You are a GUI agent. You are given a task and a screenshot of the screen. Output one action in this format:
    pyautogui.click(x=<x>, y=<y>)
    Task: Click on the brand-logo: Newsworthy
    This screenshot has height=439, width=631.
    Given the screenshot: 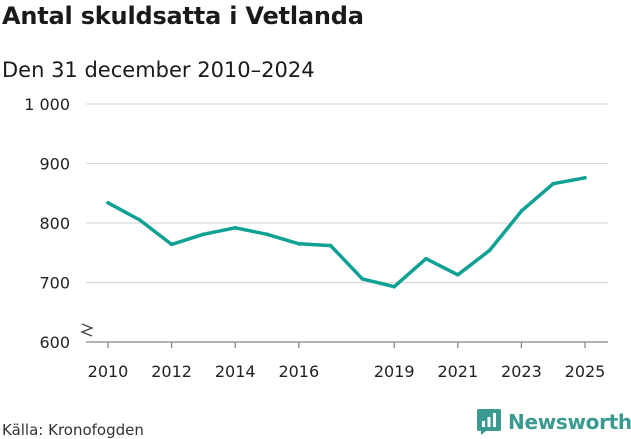 What is the action you would take?
    pyautogui.click(x=553, y=422)
    